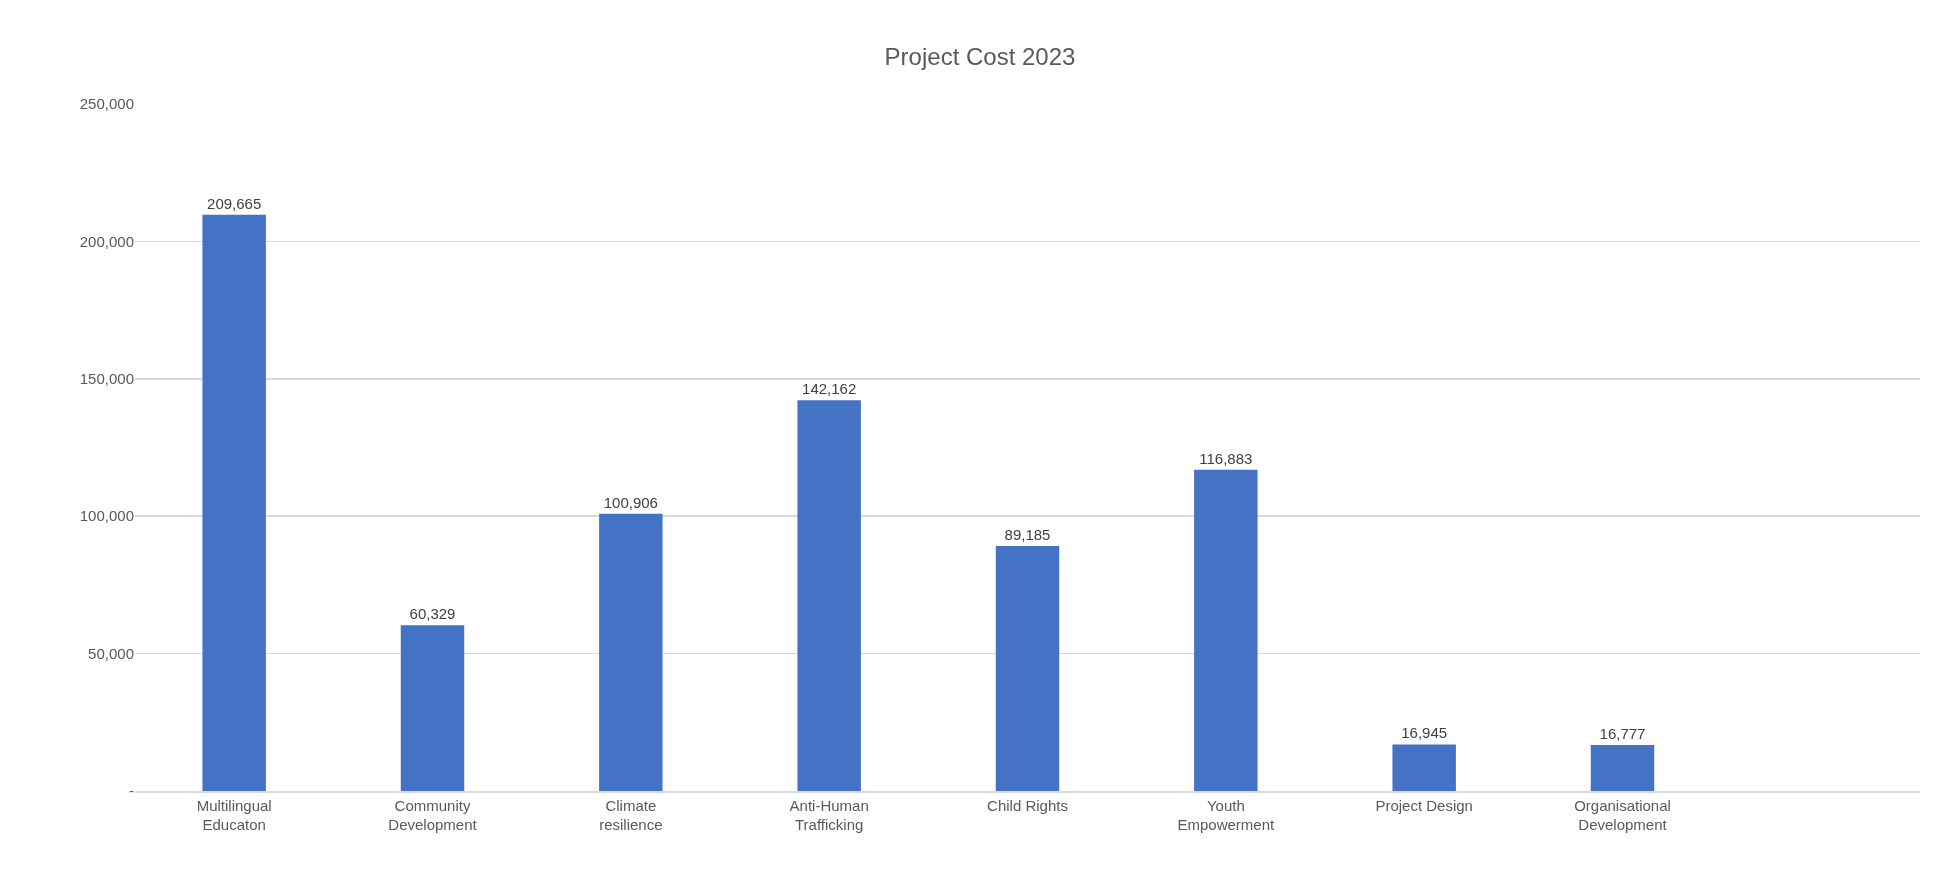 The width and height of the screenshot is (1960, 872). What do you see at coordinates (1424, 733) in the screenshot?
I see `data-label: 16,945` at bounding box center [1424, 733].